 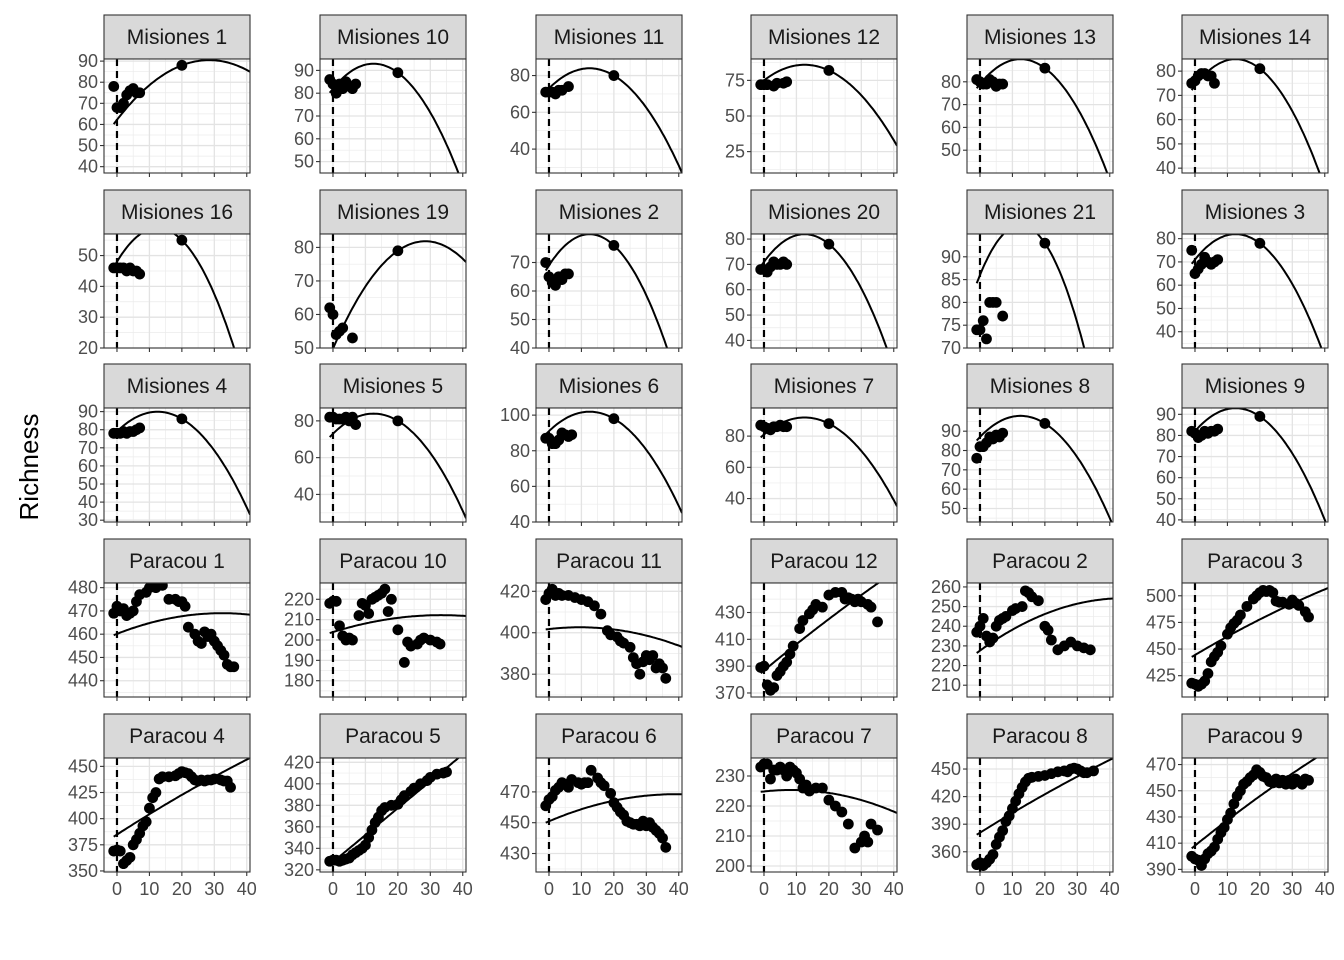 I want to click on facet-panel: Paracou 12 370 390 410 430, so click(x=806, y=620).